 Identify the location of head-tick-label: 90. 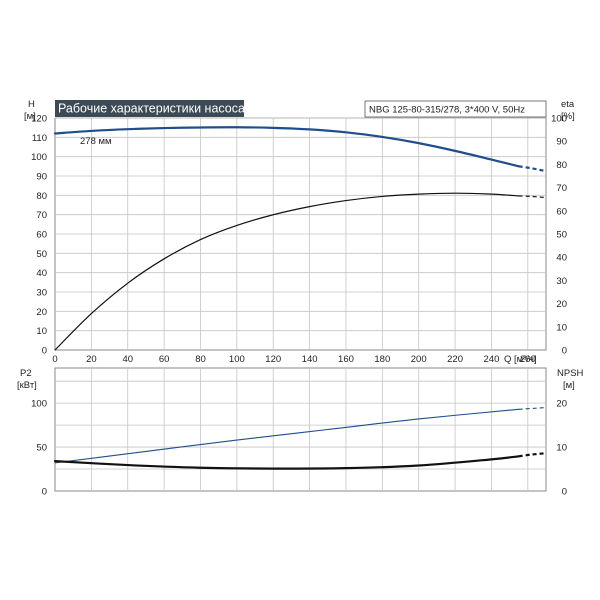
(41, 177).